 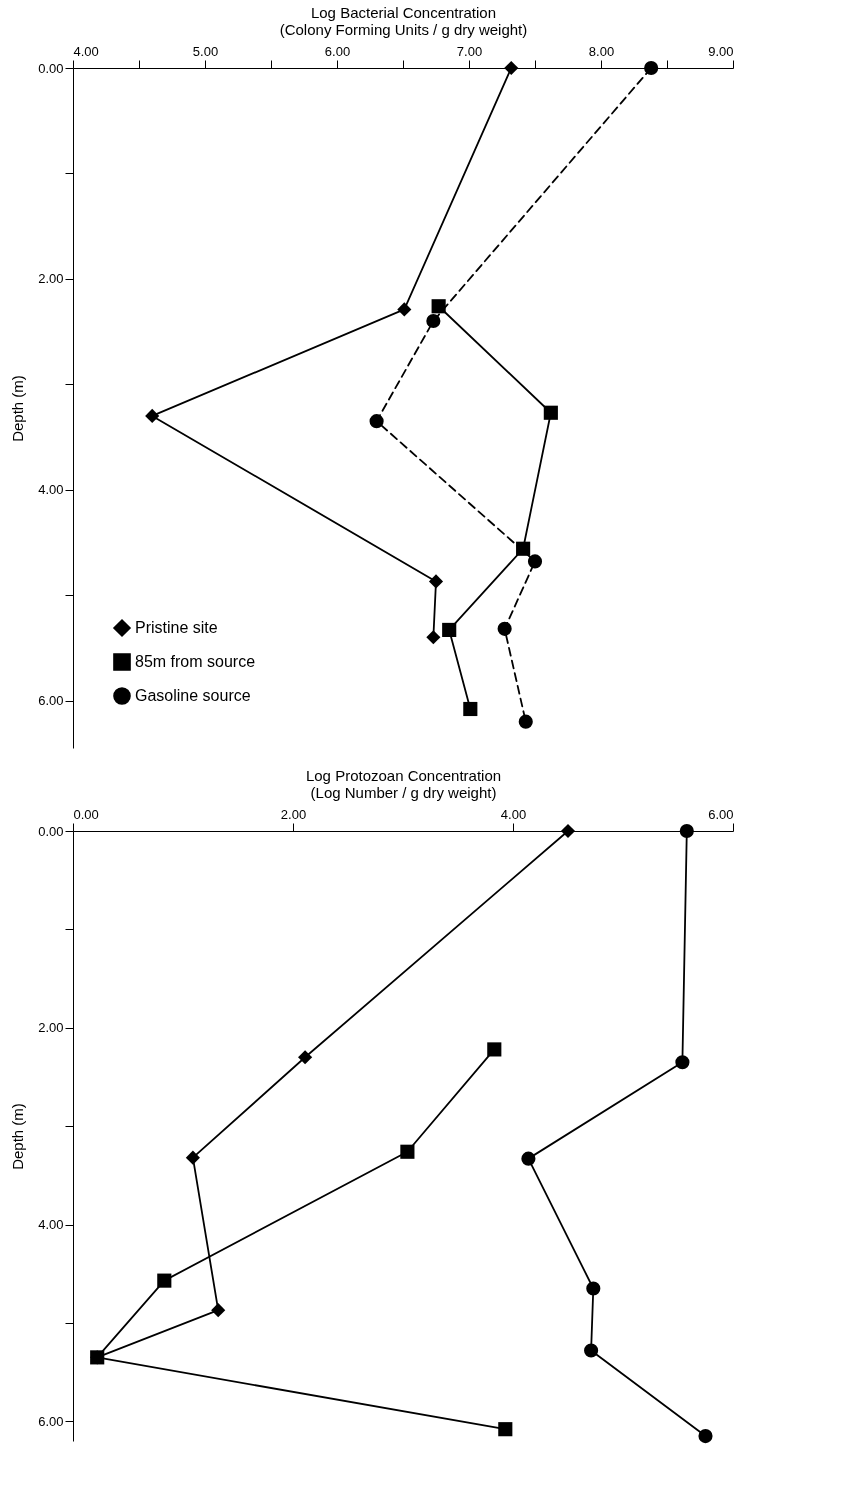 What do you see at coordinates (721, 51) in the screenshot?
I see `x-tick-label: 9.00` at bounding box center [721, 51].